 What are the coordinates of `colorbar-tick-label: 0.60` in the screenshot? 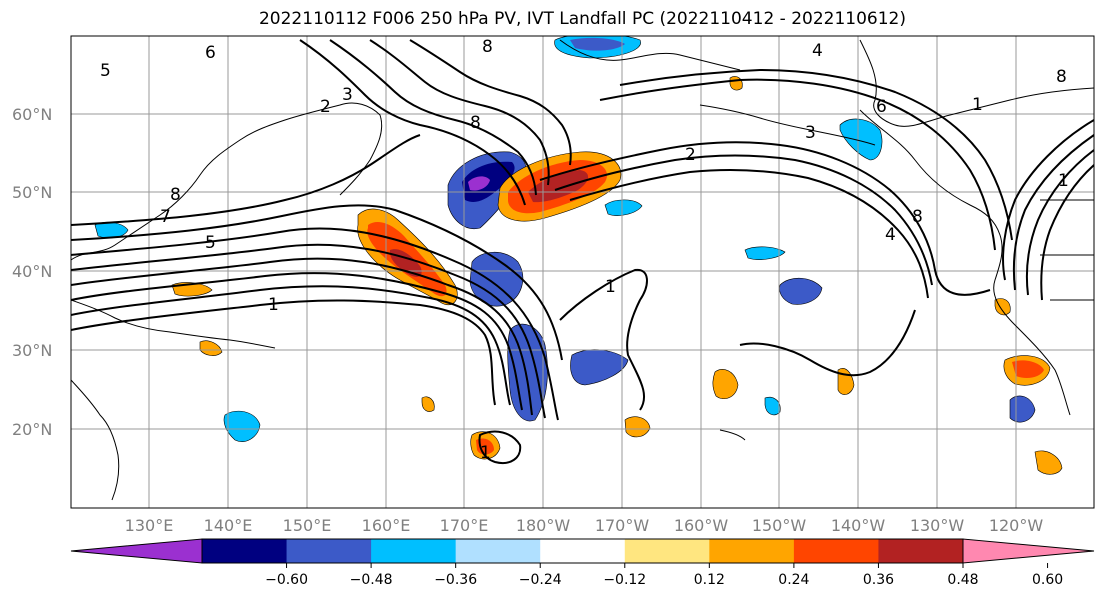 It's located at (1047, 580).